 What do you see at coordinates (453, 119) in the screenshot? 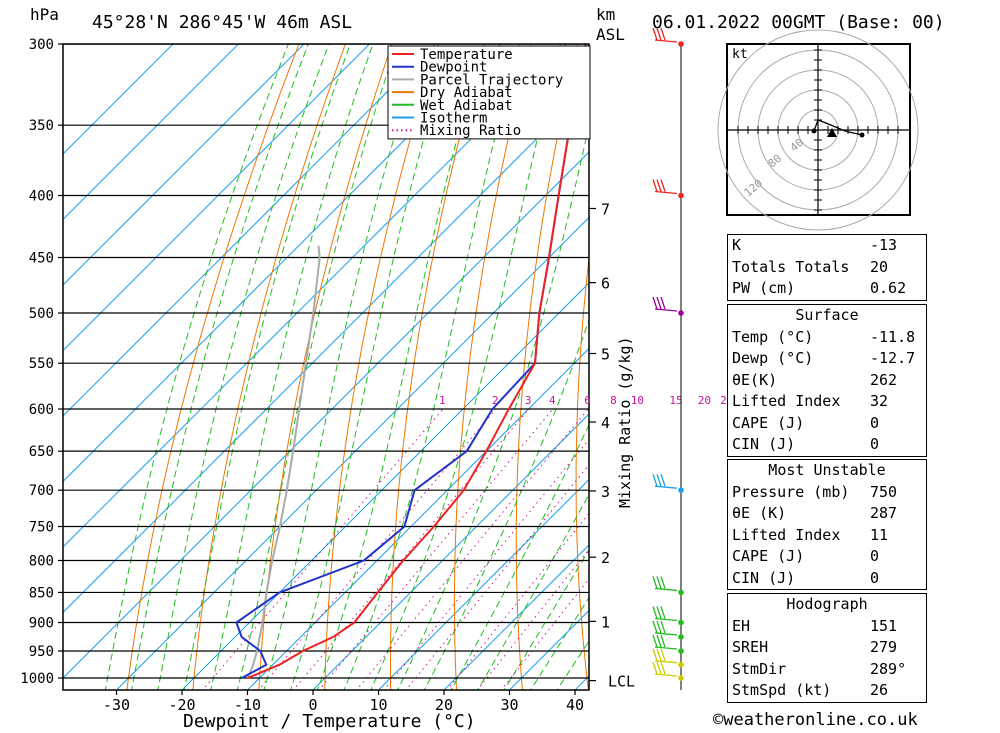
I see `legend-label: Isotherm` at bounding box center [453, 119].